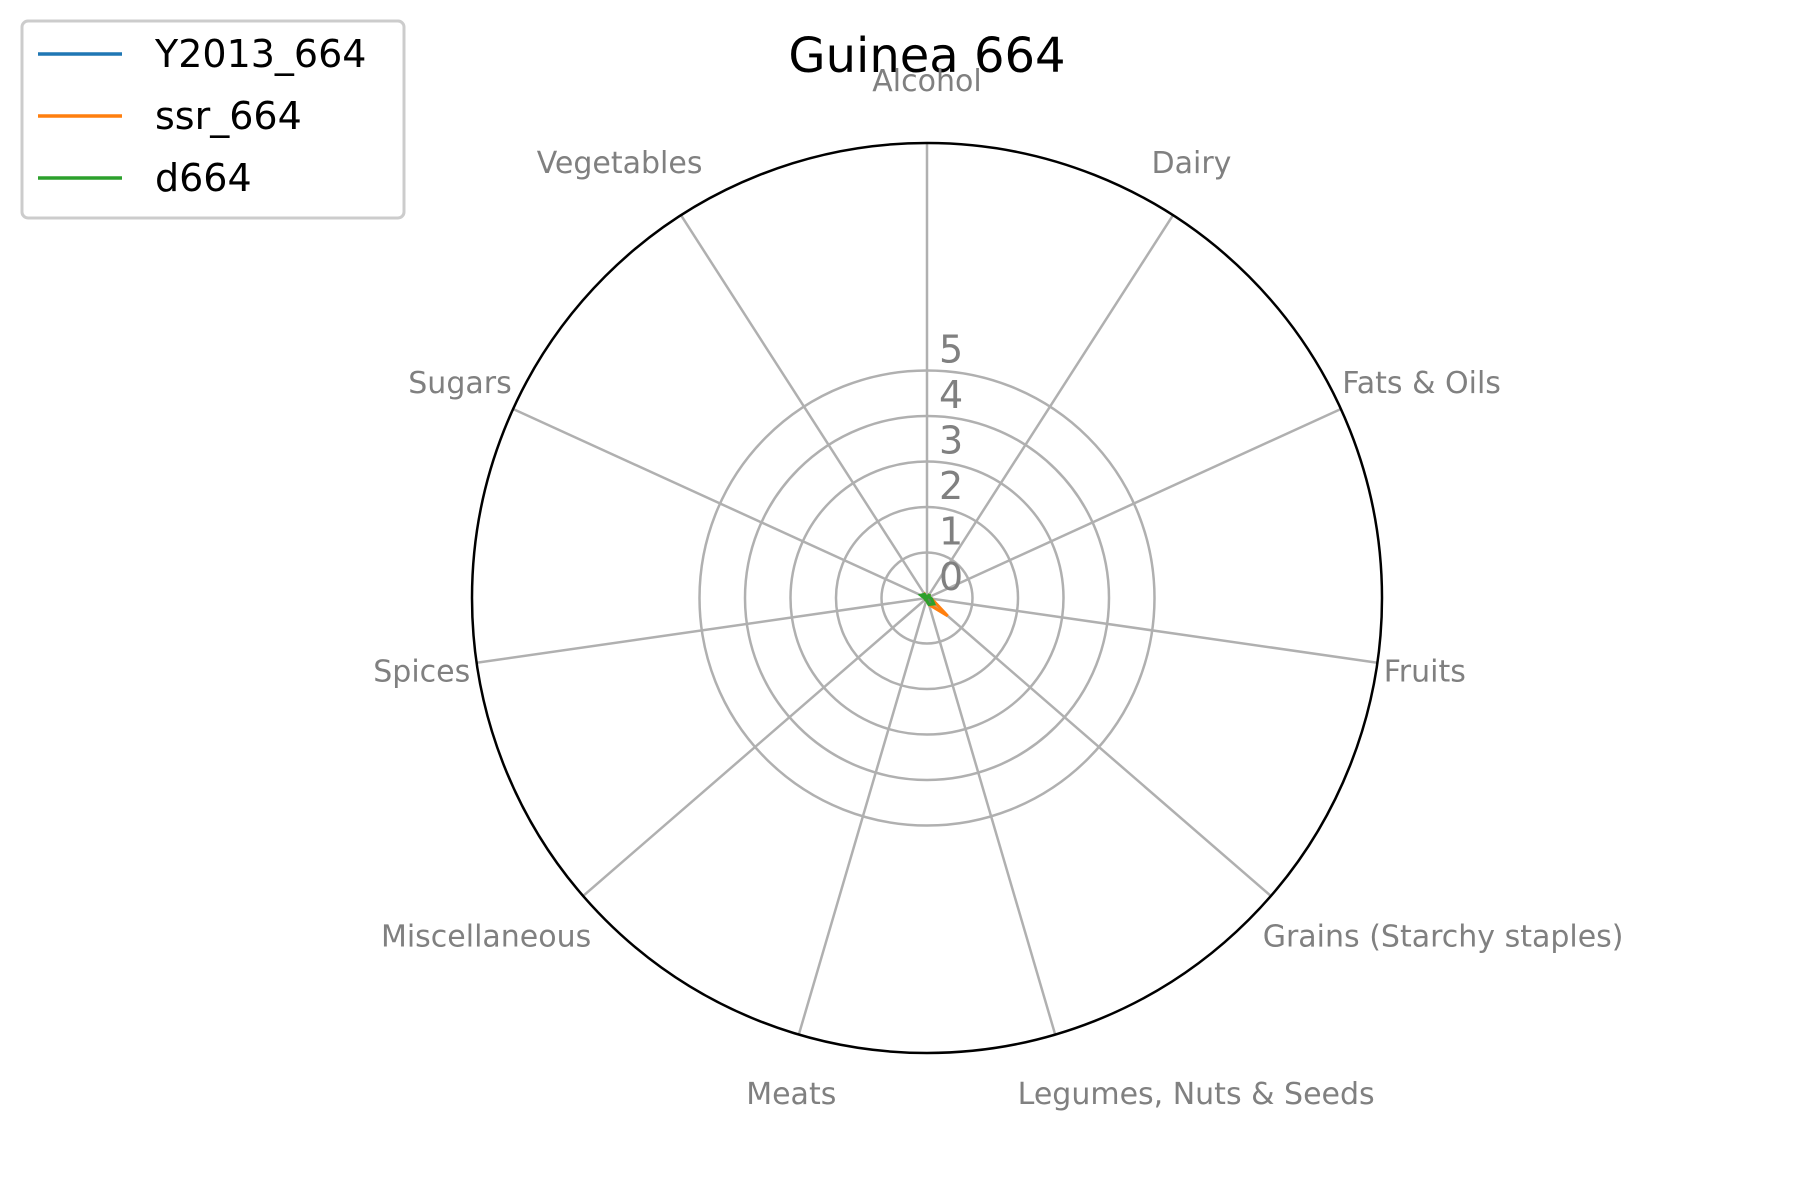 Image resolution: width=1800 pixels, height=1200 pixels. I want to click on legend-box, so click(213, 119).